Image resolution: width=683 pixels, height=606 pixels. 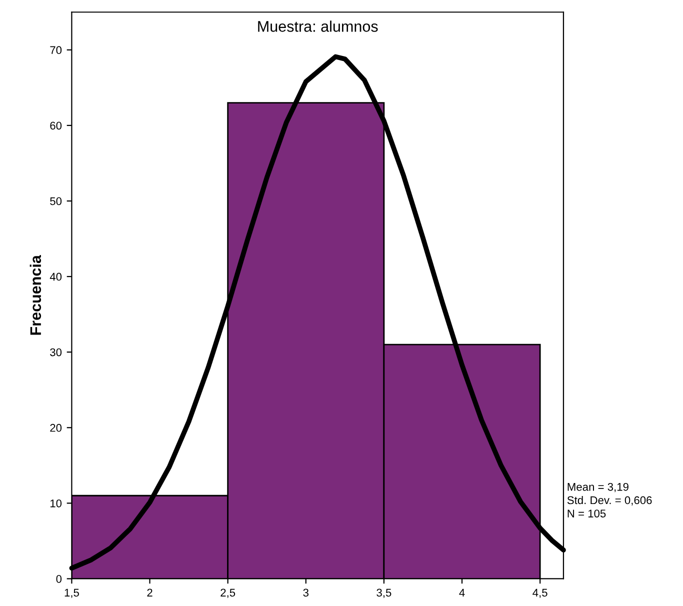 What do you see at coordinates (56, 126) in the screenshot?
I see `y-tick-label: 60` at bounding box center [56, 126].